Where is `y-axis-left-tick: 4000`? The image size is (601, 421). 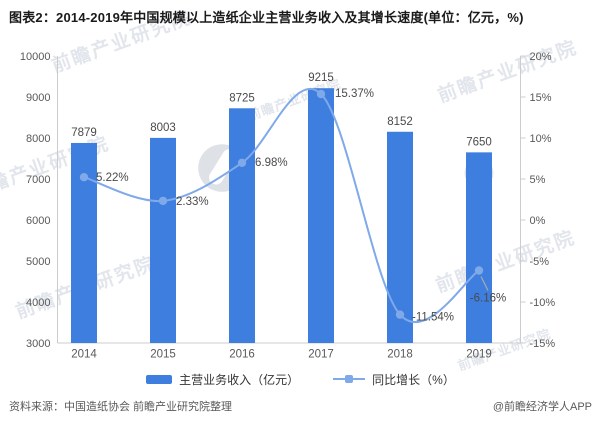
y-axis-left-tick: 4000 is located at coordinates (38, 303).